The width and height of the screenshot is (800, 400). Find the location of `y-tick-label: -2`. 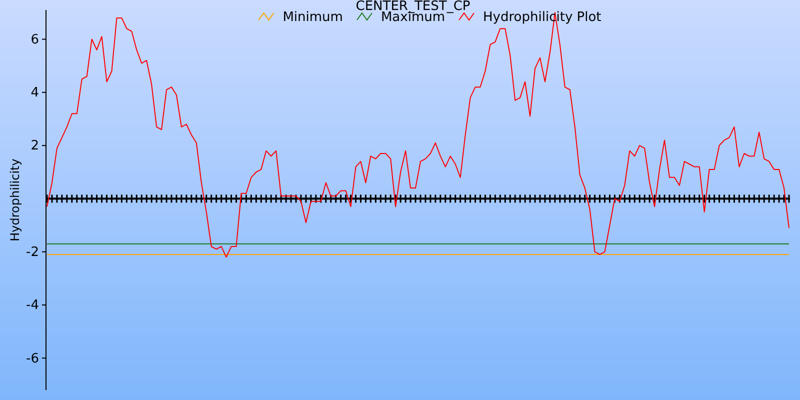

y-tick-label: -2 is located at coordinates (32, 252).